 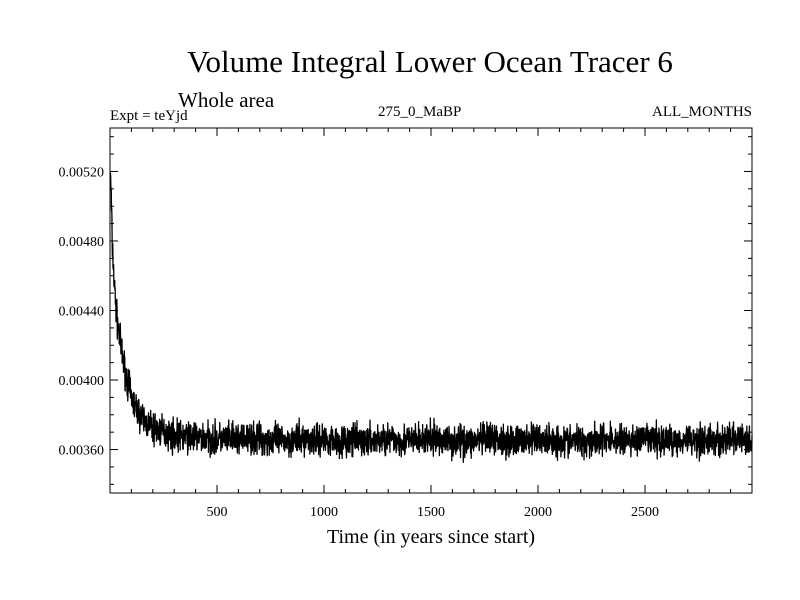 I want to click on chart-subtitle: Whole area, so click(x=226, y=100).